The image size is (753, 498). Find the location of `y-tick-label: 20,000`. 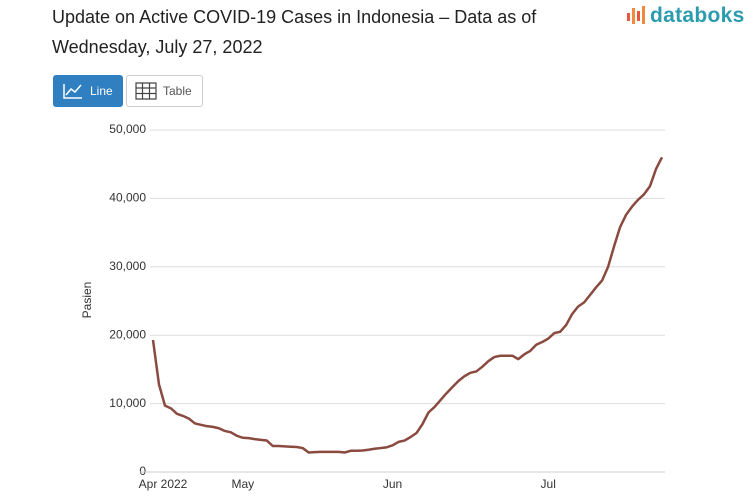

y-tick-label: 20,000 is located at coordinates (127, 334).